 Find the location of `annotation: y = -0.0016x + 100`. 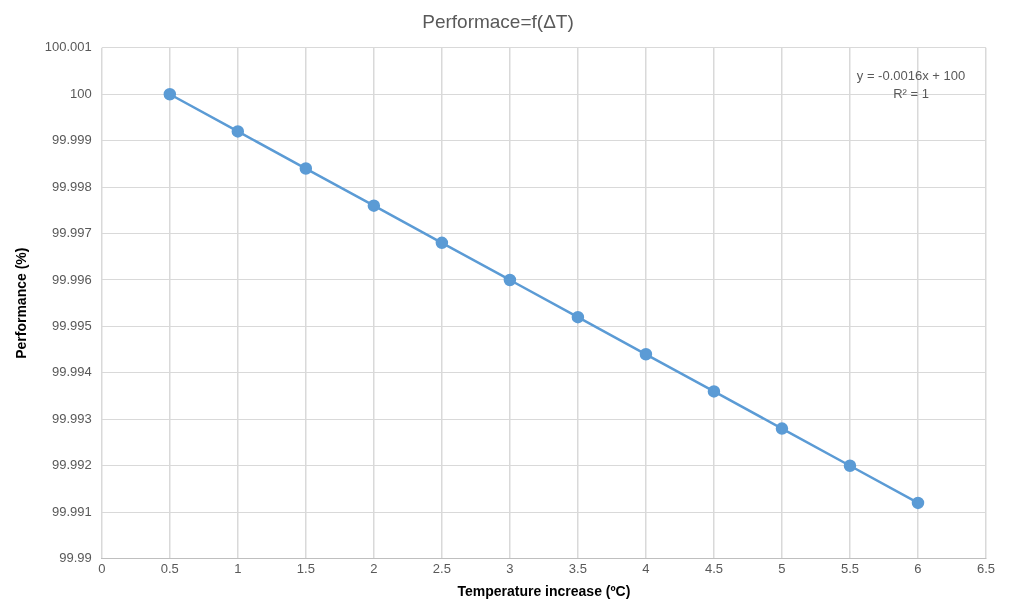

annotation: y = -0.0016x + 100 is located at coordinates (911, 75).